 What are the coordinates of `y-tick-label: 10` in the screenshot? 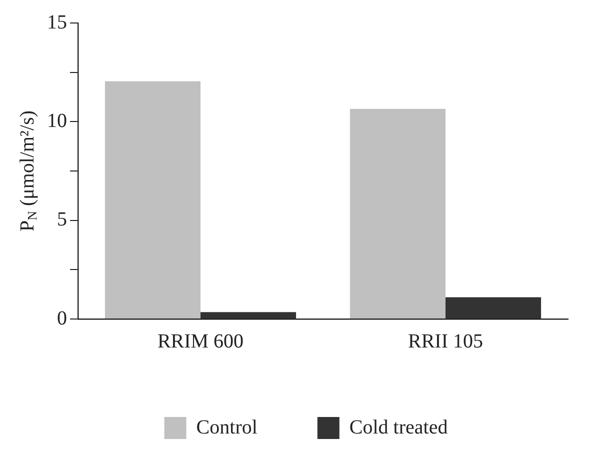 It's located at (57, 121).